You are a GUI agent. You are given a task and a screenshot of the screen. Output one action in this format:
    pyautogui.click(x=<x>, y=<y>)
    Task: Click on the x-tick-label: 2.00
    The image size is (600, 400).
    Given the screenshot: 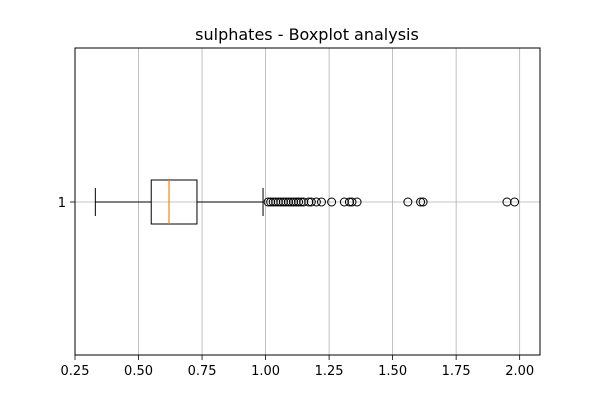 What is the action you would take?
    pyautogui.click(x=519, y=371)
    